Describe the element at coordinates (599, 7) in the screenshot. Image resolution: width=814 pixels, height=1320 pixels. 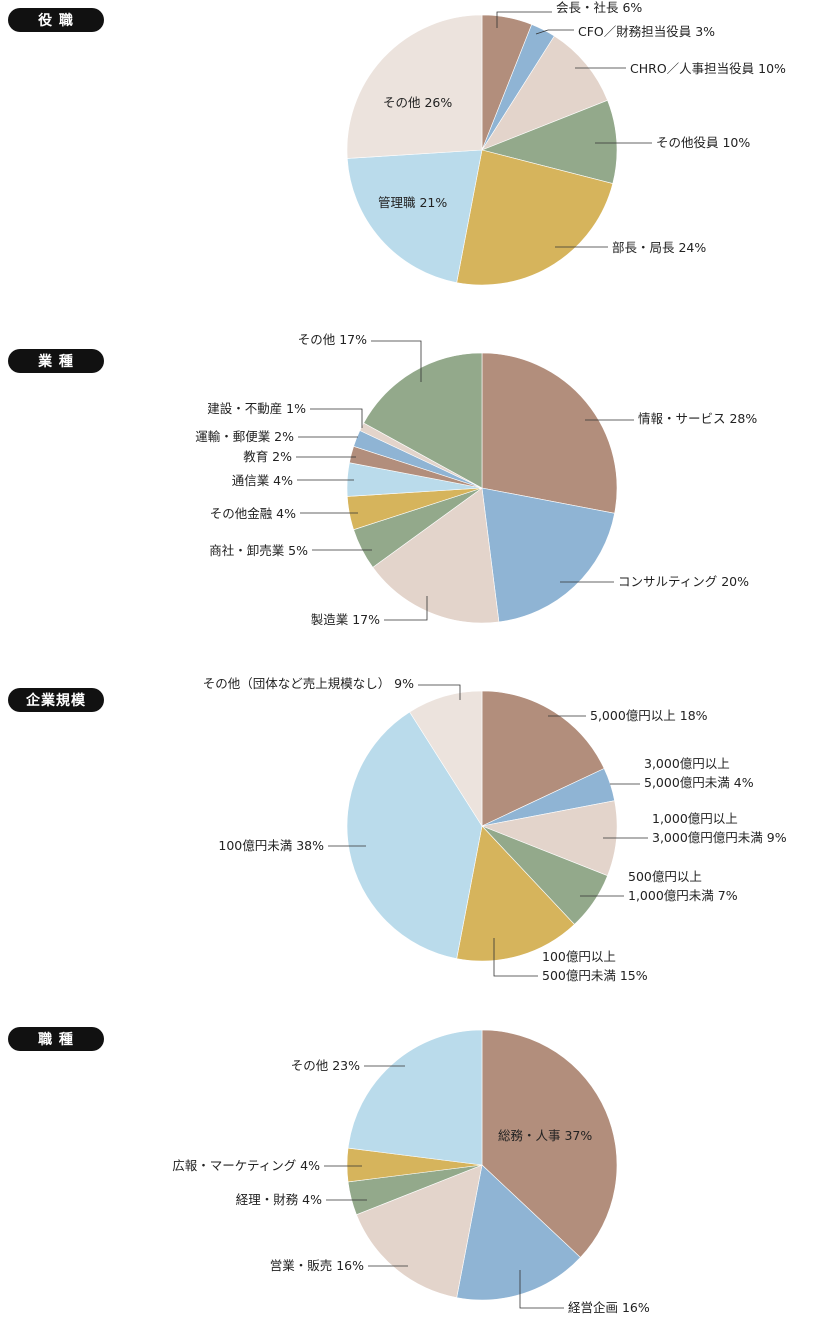
I see `slice-label: 会長・社長 6%` at that location.